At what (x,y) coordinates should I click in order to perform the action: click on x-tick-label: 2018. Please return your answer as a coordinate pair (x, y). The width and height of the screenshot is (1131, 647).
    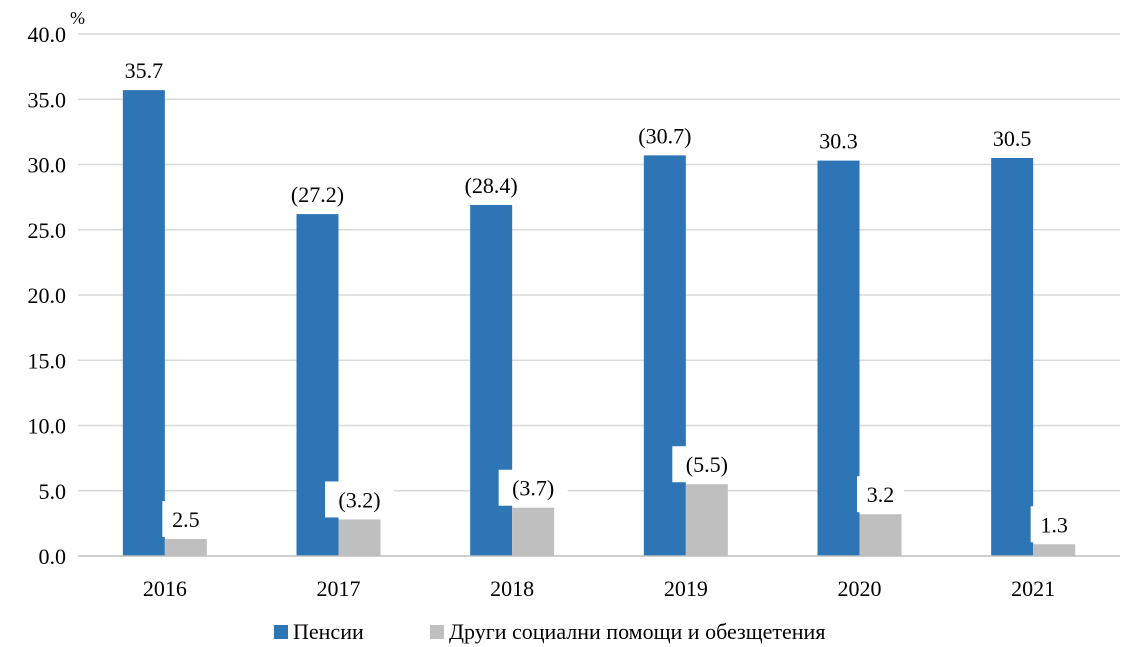
    Looking at the image, I should click on (512, 588).